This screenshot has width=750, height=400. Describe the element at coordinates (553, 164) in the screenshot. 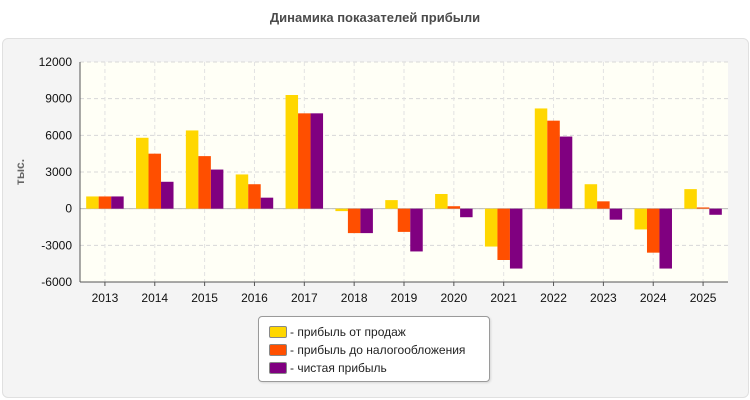

I see `bar-2022-s1` at that location.